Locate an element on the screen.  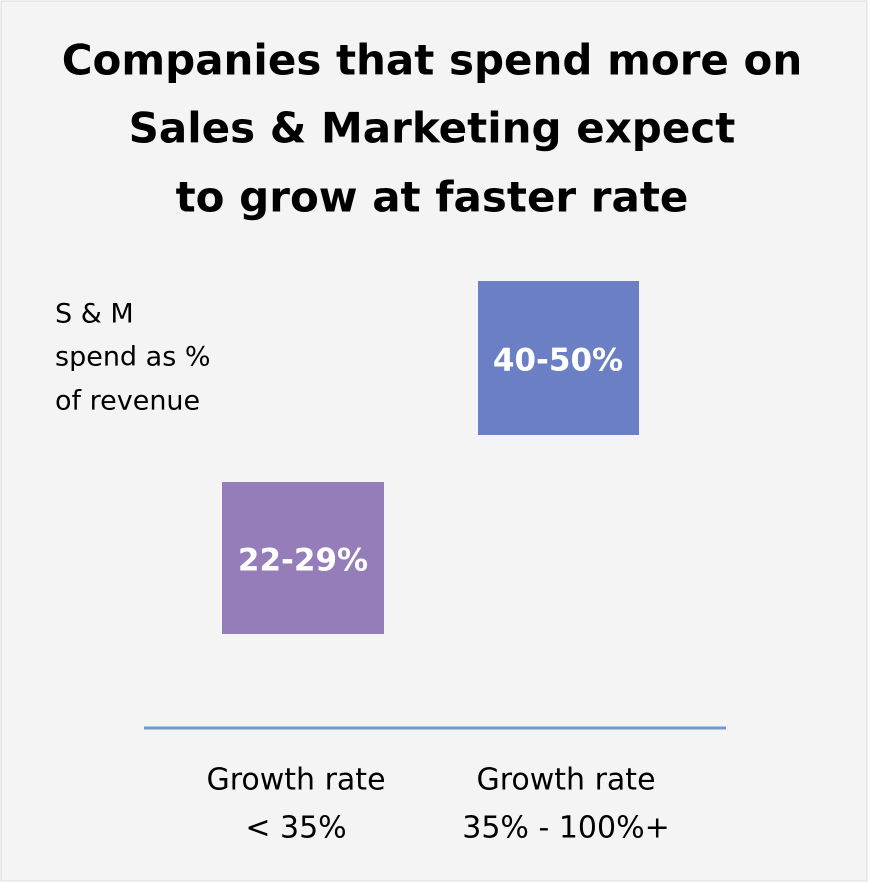
title-line: Sales & Marketing expect is located at coordinates (432, 128).